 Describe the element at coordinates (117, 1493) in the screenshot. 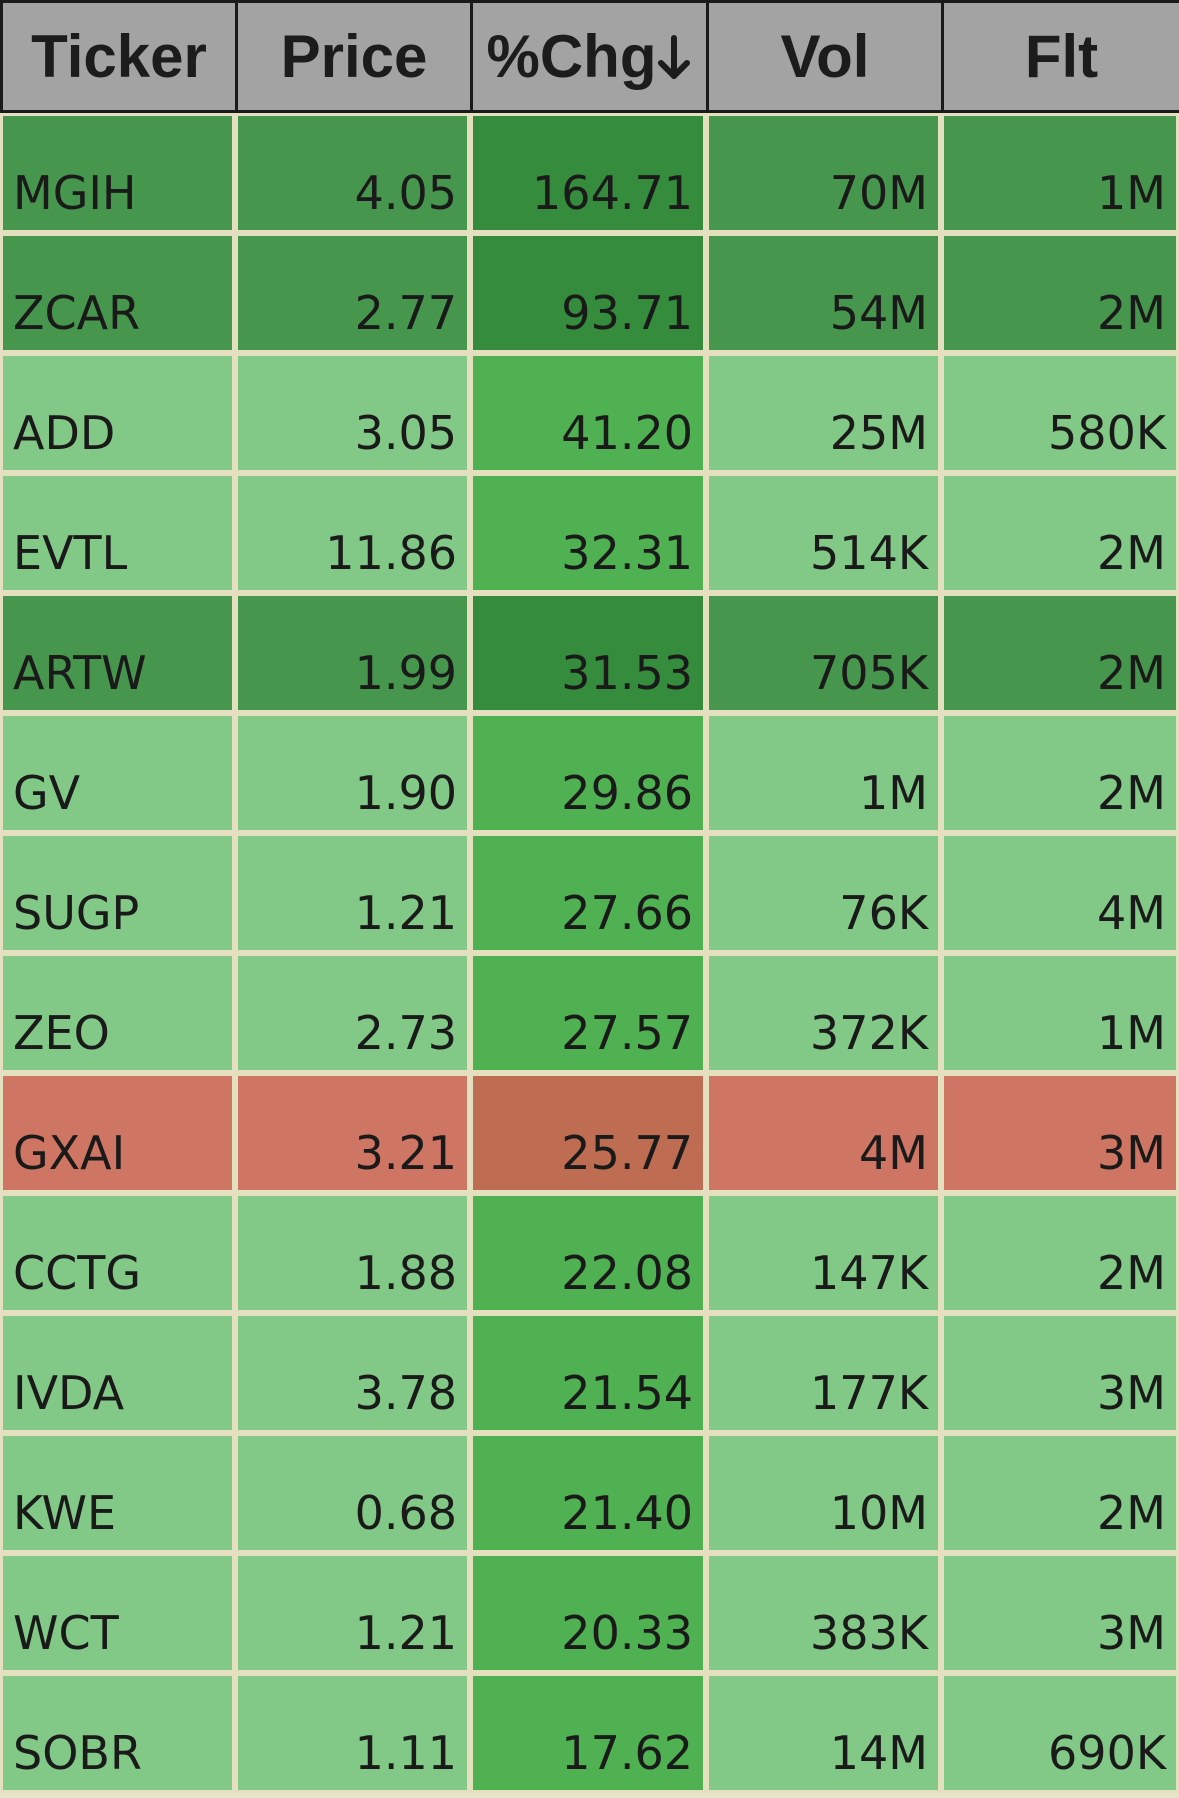

I see `cell-ticker: KWE` at that location.